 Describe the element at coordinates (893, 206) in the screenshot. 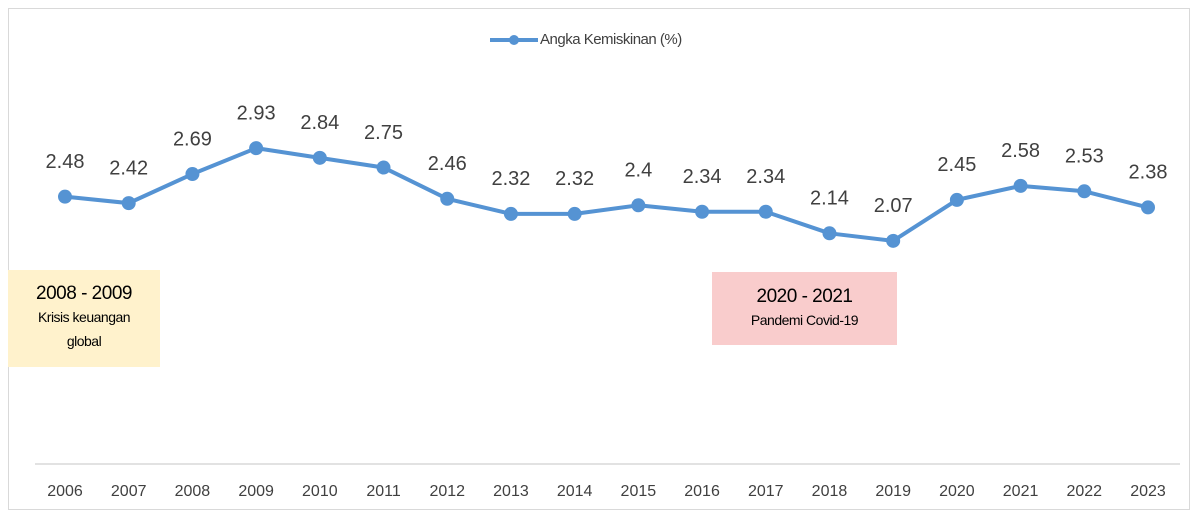

I see `data-label: 2.07` at that location.